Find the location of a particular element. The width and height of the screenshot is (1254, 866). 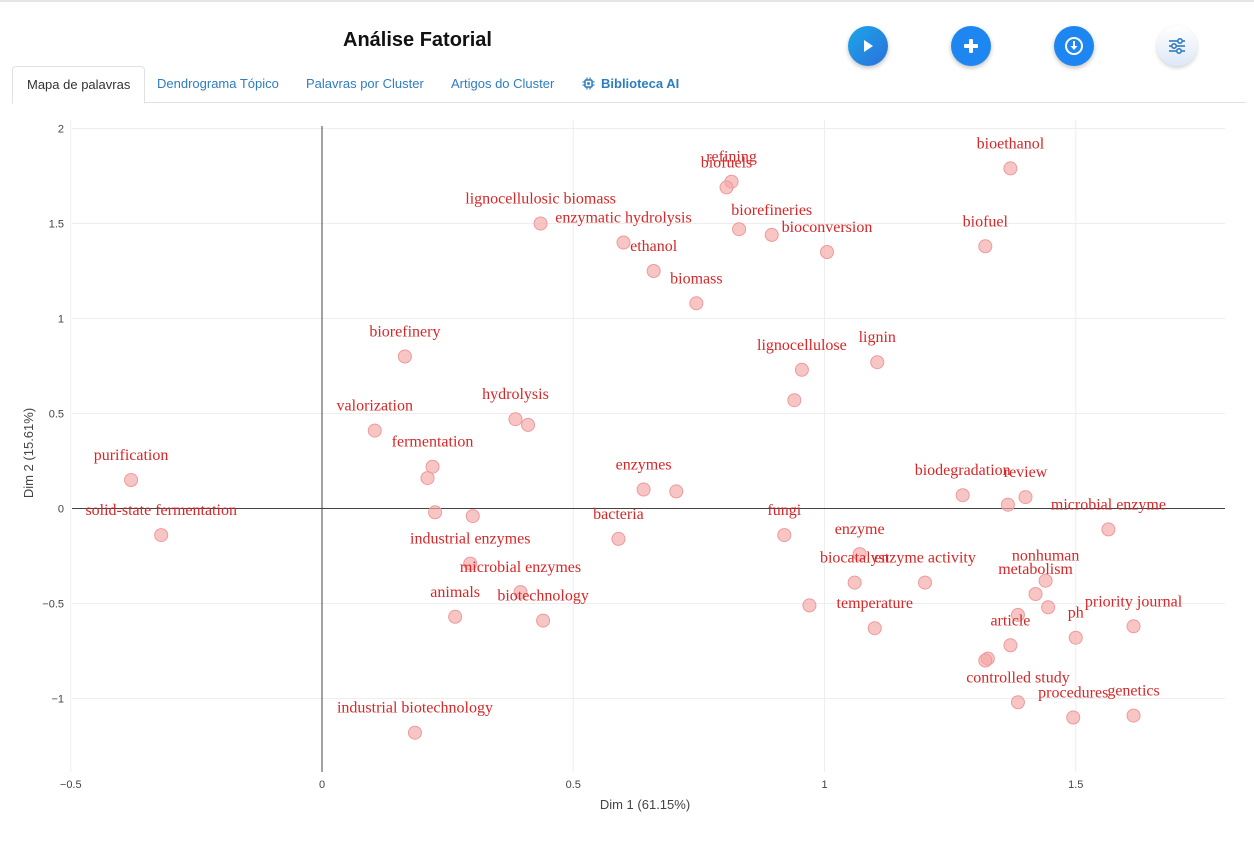

y-tick-label: −0.5 is located at coordinates (53, 605).